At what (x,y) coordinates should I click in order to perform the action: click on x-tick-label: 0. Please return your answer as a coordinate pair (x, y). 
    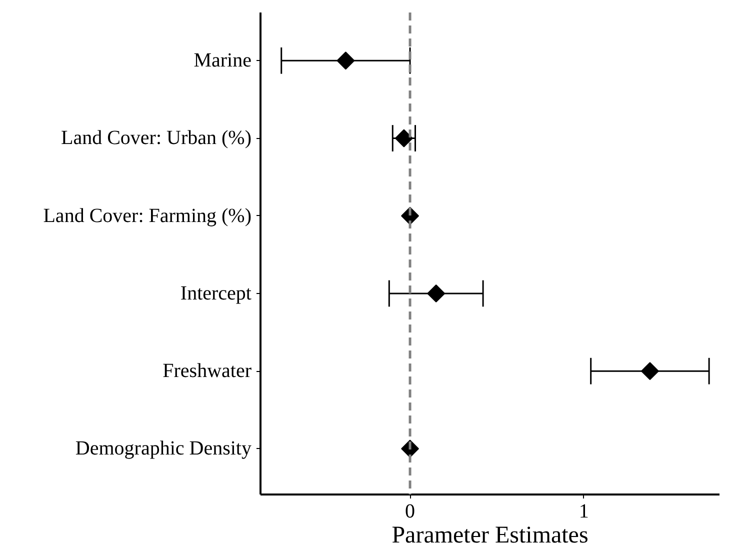
    Looking at the image, I should click on (410, 511).